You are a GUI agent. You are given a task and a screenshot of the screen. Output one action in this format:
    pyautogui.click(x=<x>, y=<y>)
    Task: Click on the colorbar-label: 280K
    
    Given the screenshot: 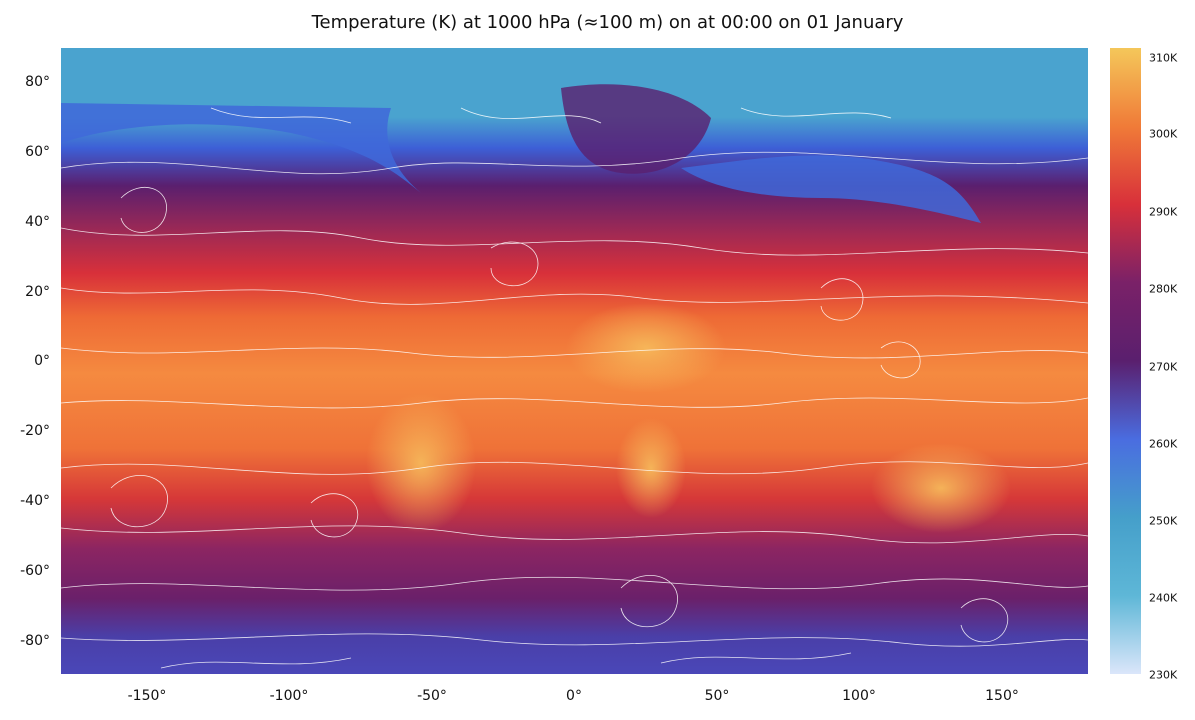 What is the action you would take?
    pyautogui.click(x=1163, y=289)
    